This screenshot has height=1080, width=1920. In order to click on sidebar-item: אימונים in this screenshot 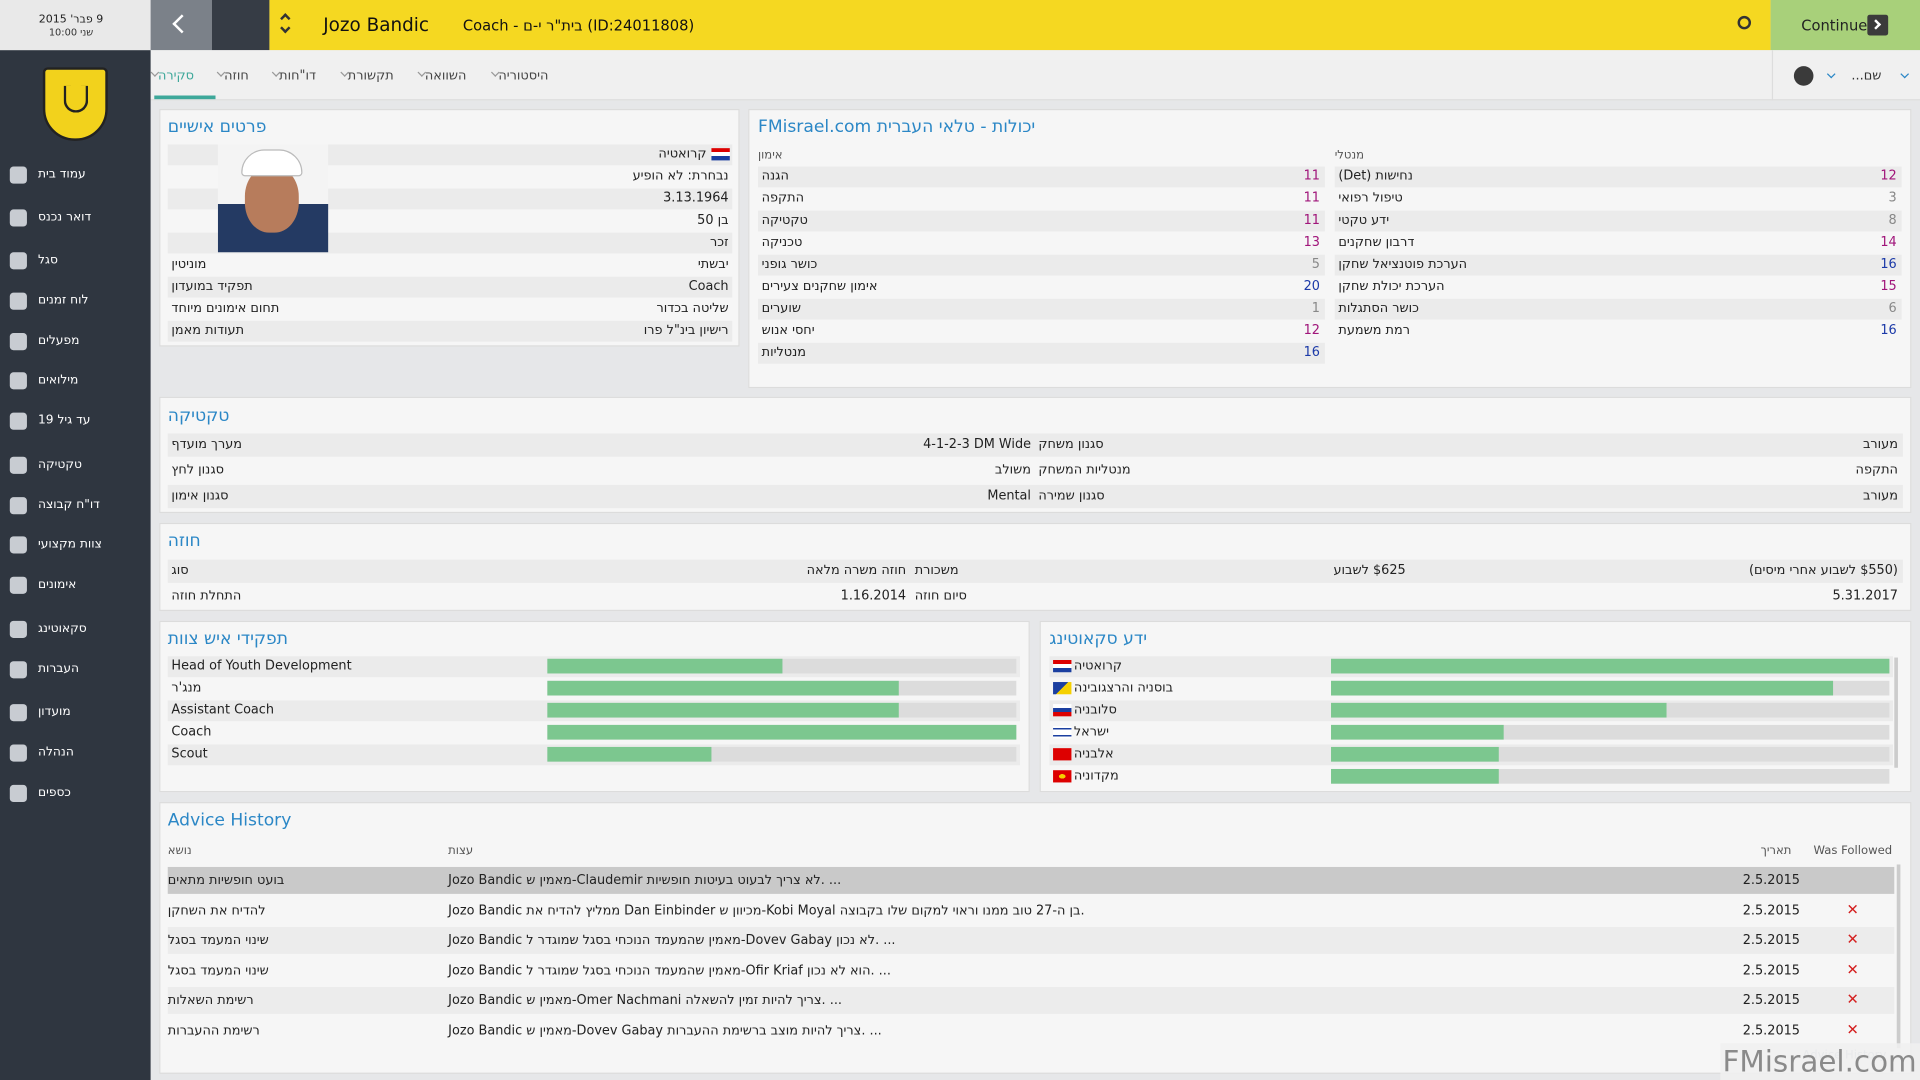, I will do `click(57, 584)`.